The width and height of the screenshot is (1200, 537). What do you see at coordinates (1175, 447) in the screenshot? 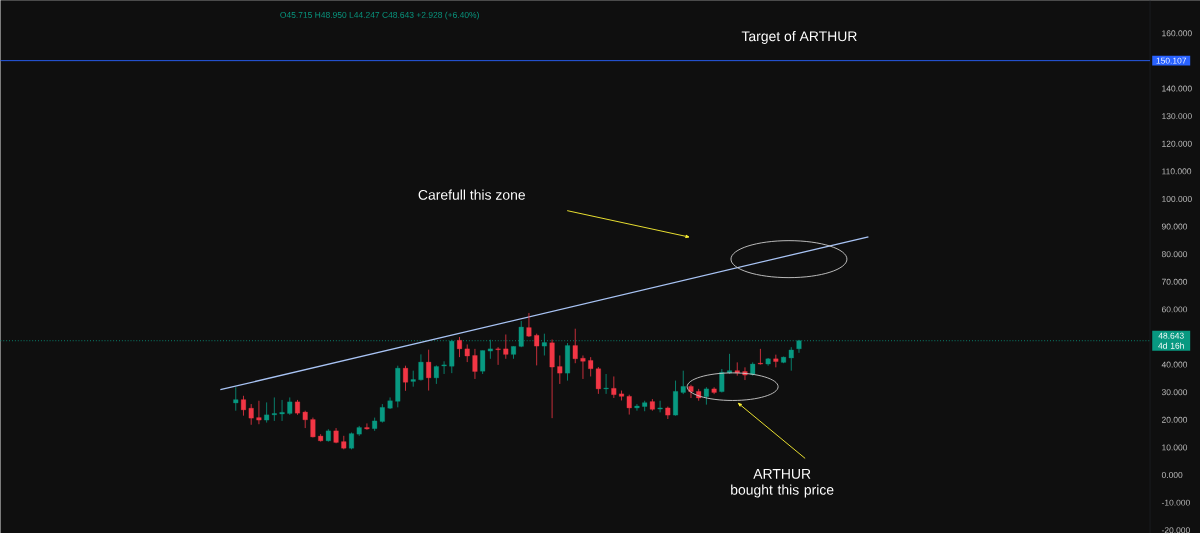
I see `y-tick-label: 10.000` at bounding box center [1175, 447].